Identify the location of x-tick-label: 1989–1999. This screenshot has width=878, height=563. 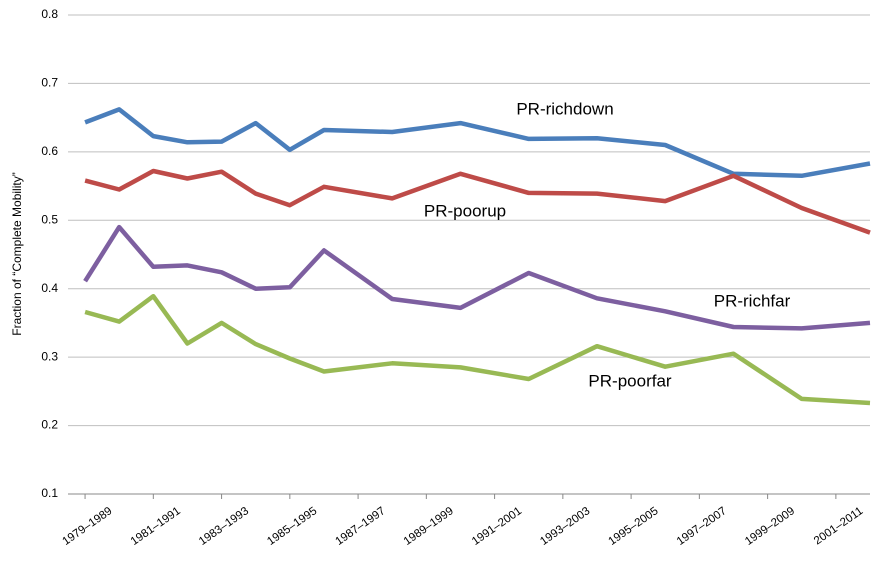
(429, 526).